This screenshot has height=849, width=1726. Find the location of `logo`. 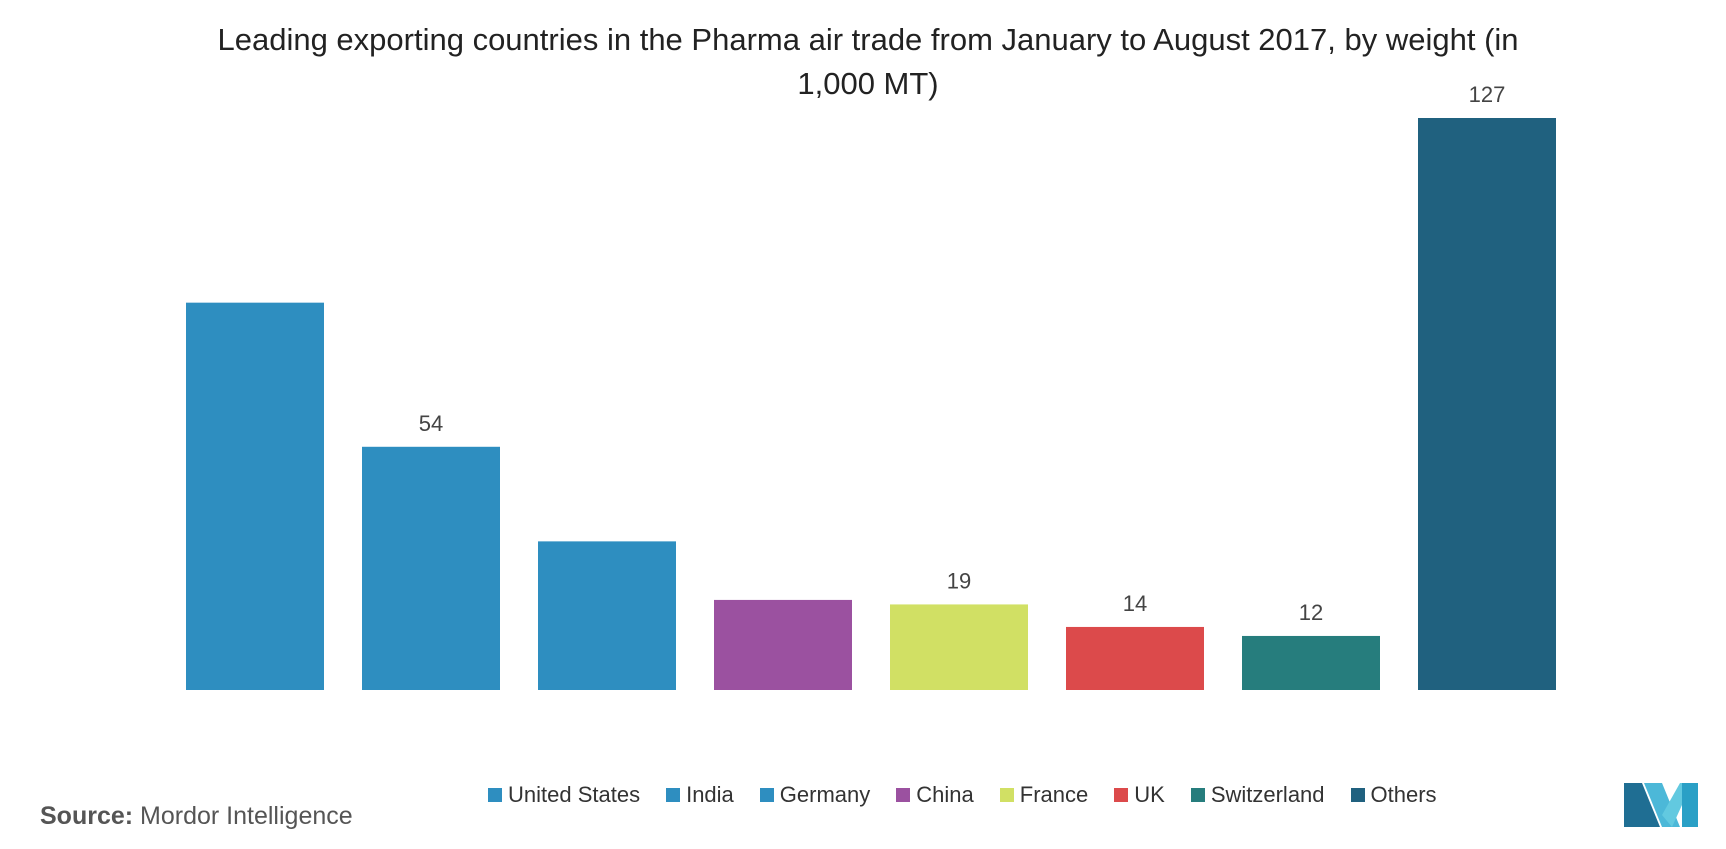

logo is located at coordinates (1661, 805).